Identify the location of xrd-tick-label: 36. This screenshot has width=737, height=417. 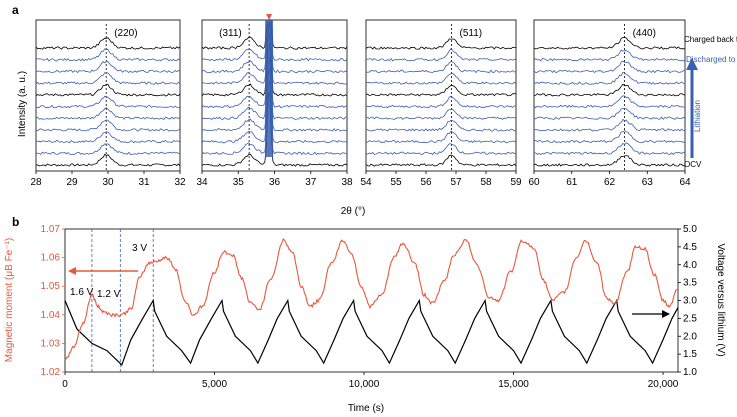
(275, 182).